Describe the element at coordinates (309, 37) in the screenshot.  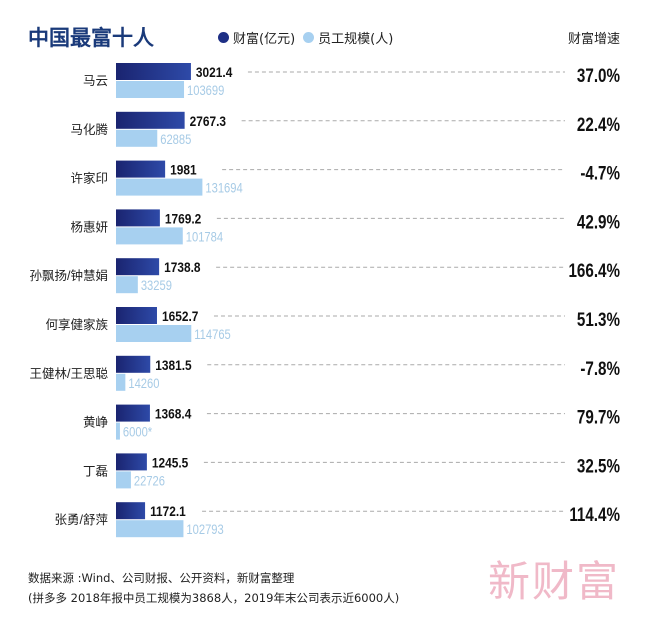
I see `legend-employees-swatch` at that location.